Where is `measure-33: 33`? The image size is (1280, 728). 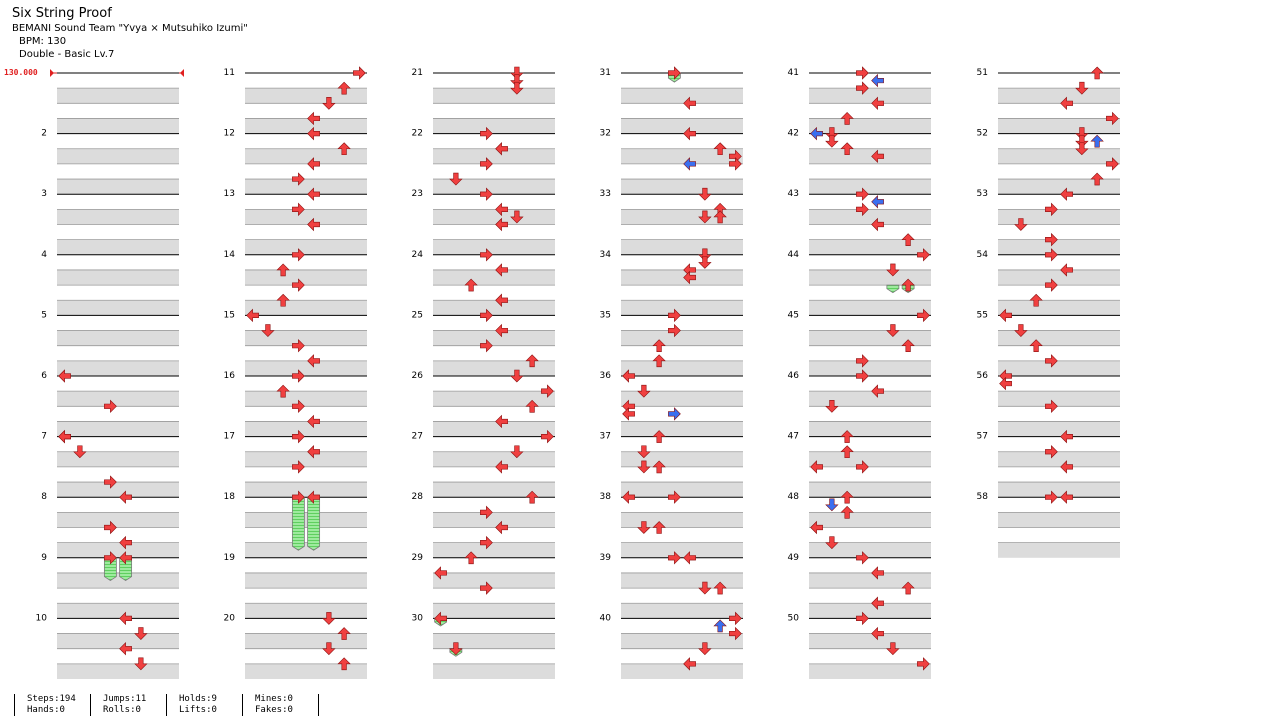 measure-33: 33 is located at coordinates (671, 222).